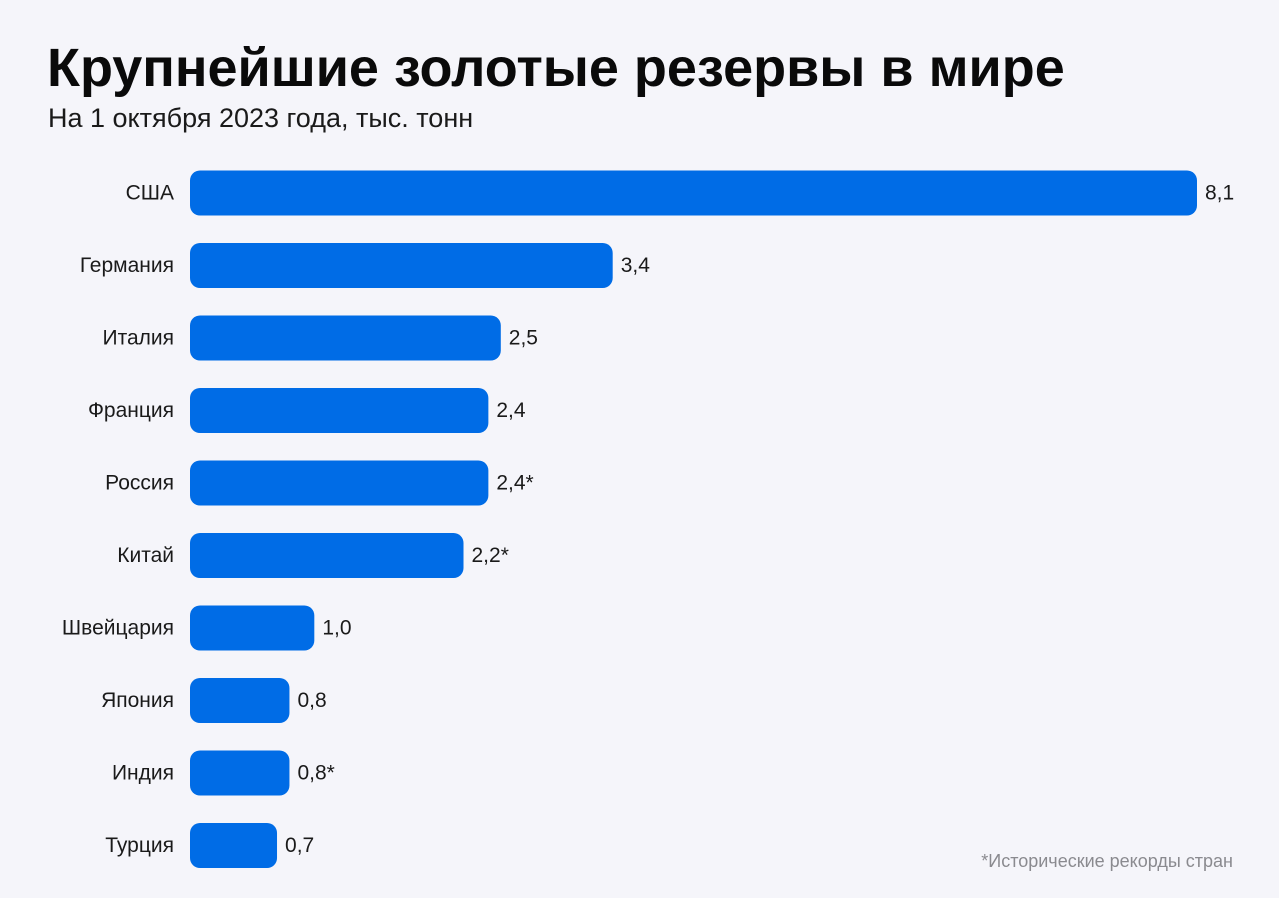 This screenshot has width=1279, height=898. What do you see at coordinates (514, 483) in the screenshot?
I see `value-label: 2,4*` at bounding box center [514, 483].